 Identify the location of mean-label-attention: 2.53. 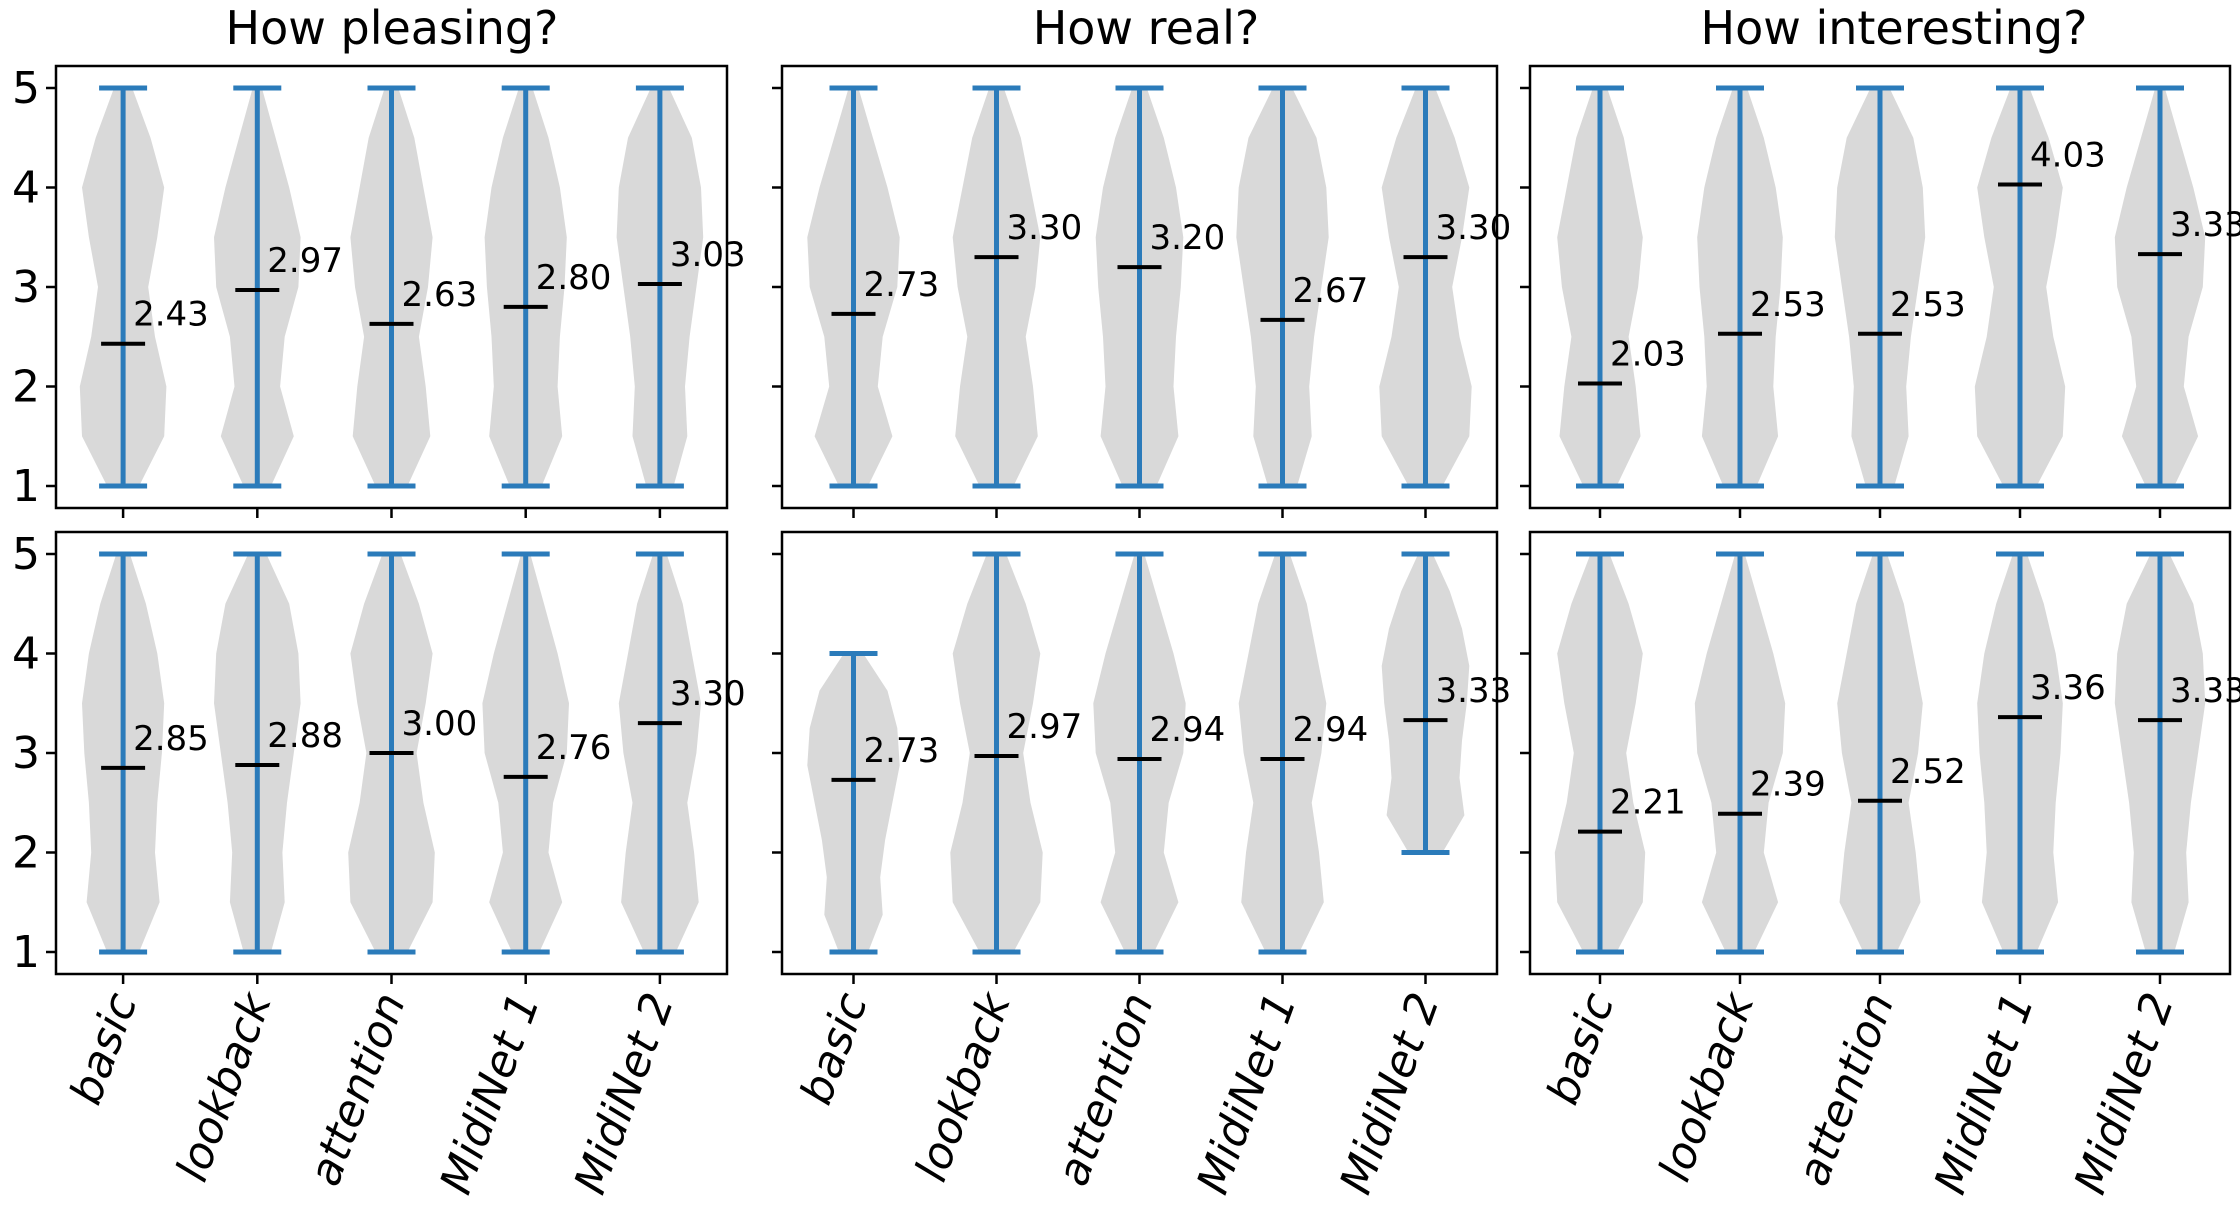
(1928, 305).